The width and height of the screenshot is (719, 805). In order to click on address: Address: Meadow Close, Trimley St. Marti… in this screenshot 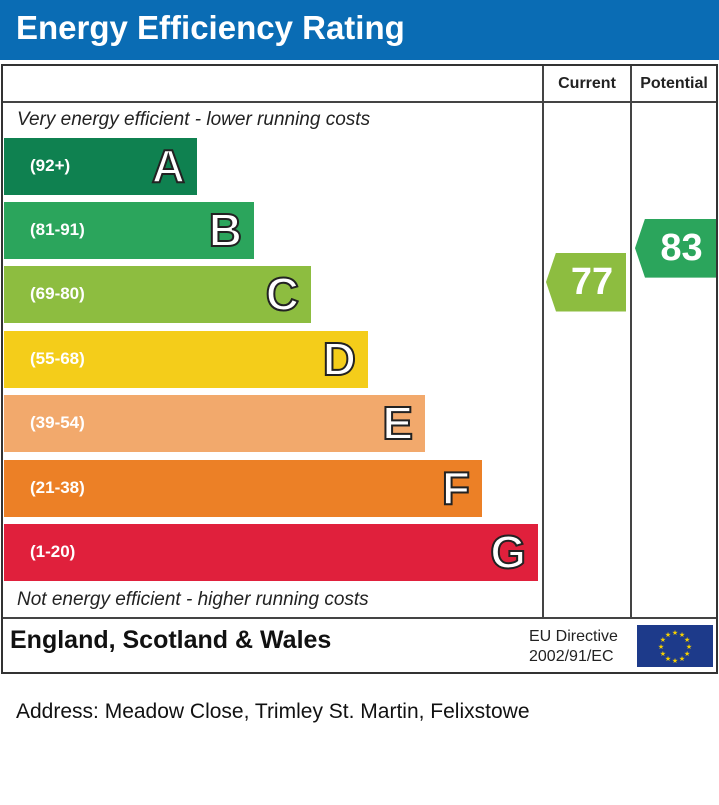, I will do `click(273, 711)`.